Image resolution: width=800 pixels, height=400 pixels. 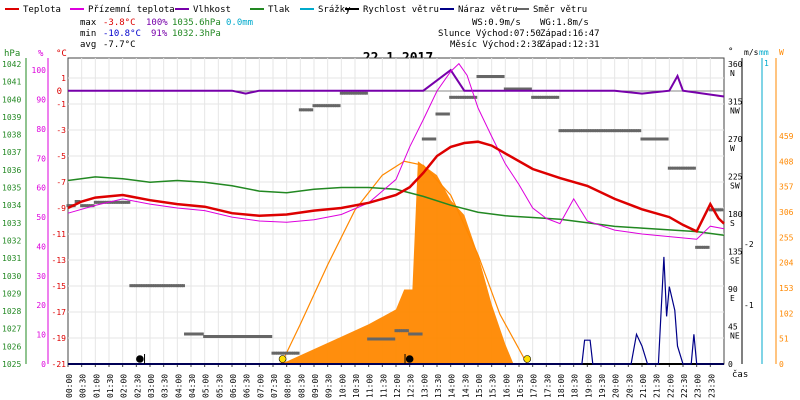 What do you see at coordinates (165, 386) in the screenshot?
I see `x-tick-label: 03:30` at bounding box center [165, 386].